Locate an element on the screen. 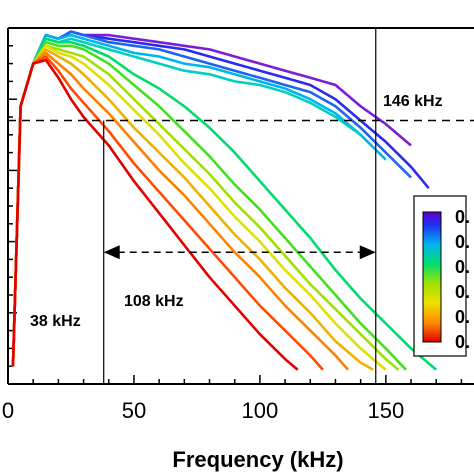 This screenshot has width=474, height=474. colorbar: 0. 0. 0. 0. 0. 0. is located at coordinates (441, 276).